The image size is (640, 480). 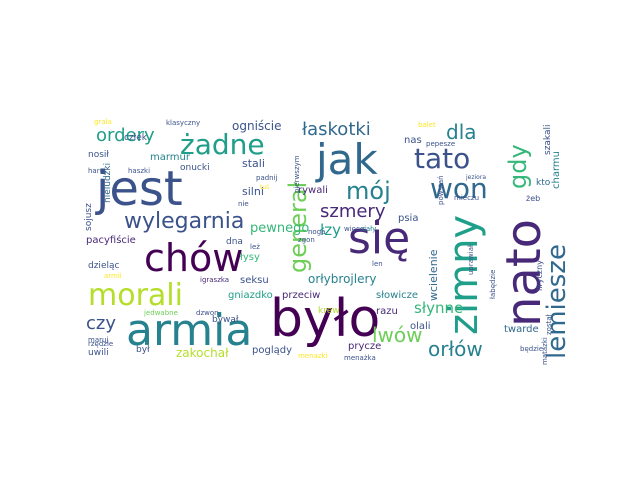 I want to click on word-nosil: nosił, so click(x=98, y=155).